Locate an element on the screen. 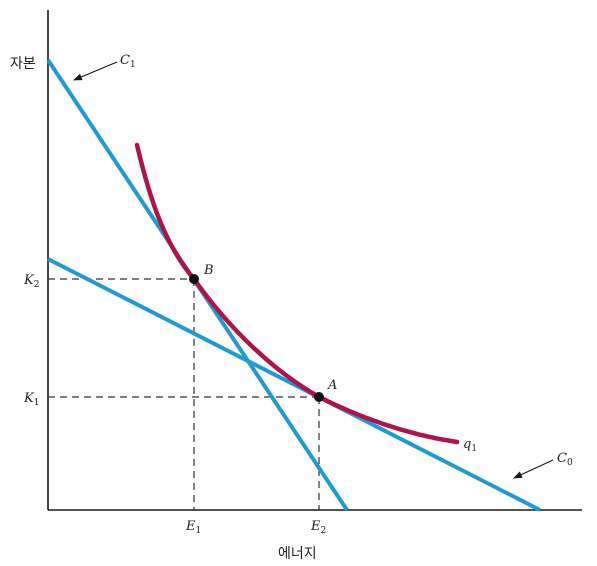 The image size is (597, 566). y-axis-label: 자본 is located at coordinates (23, 64).